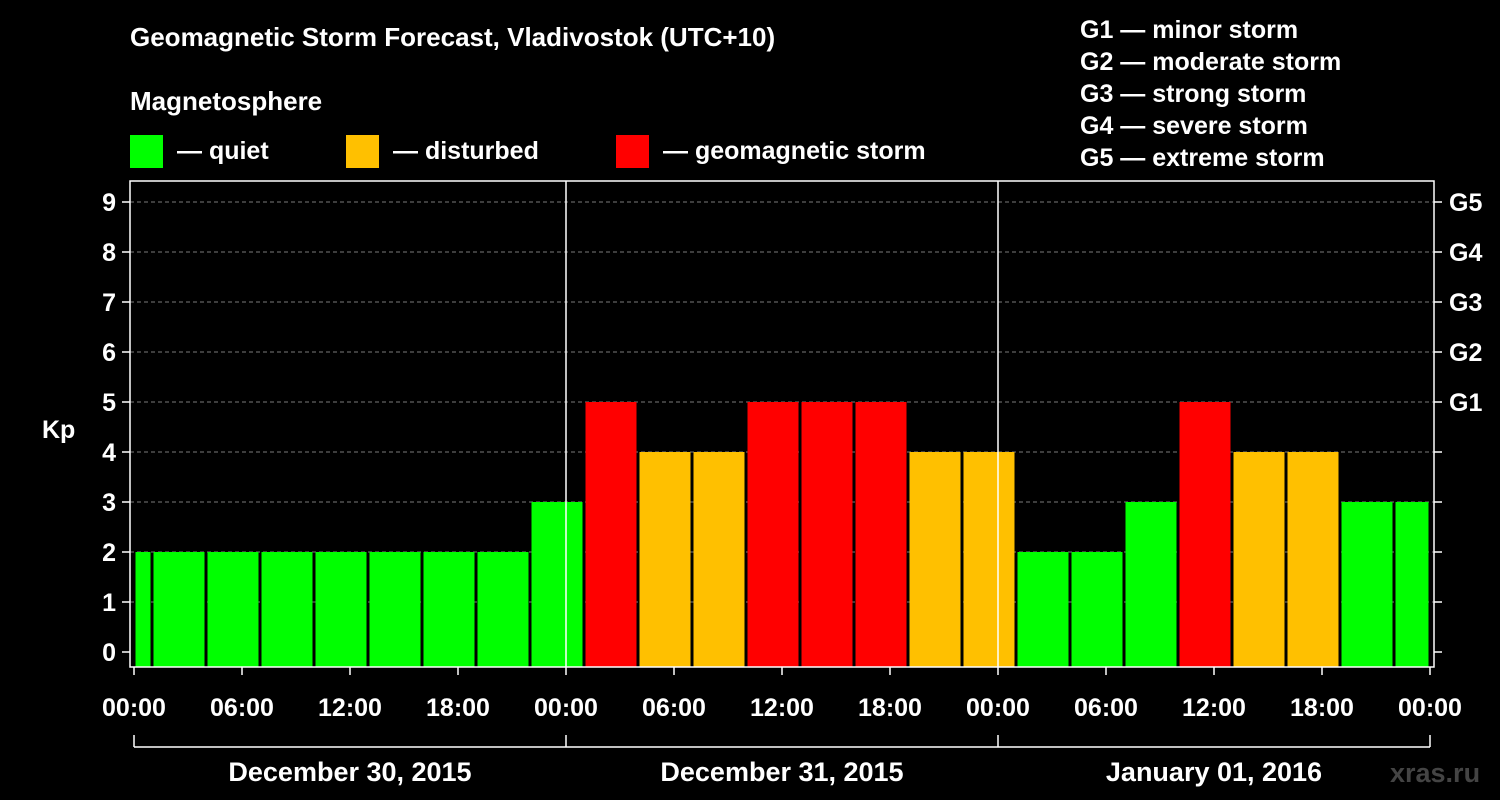 This screenshot has height=800, width=1500. What do you see at coordinates (1189, 30) in the screenshot?
I see `g-scale-g1: G1 — minor storm` at bounding box center [1189, 30].